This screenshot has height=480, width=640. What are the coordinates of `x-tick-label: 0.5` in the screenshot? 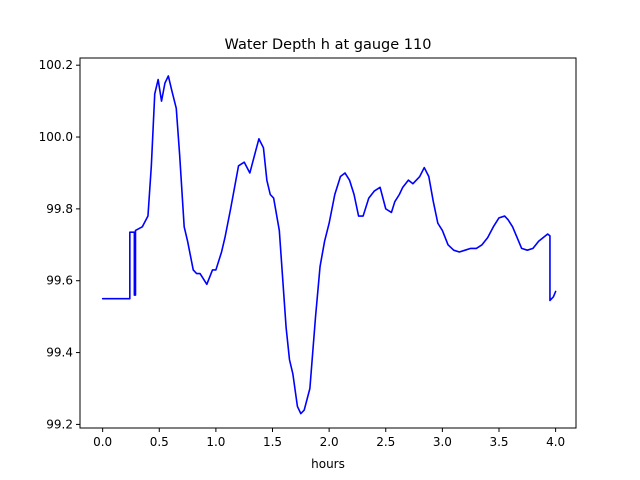 It's located at (159, 442).